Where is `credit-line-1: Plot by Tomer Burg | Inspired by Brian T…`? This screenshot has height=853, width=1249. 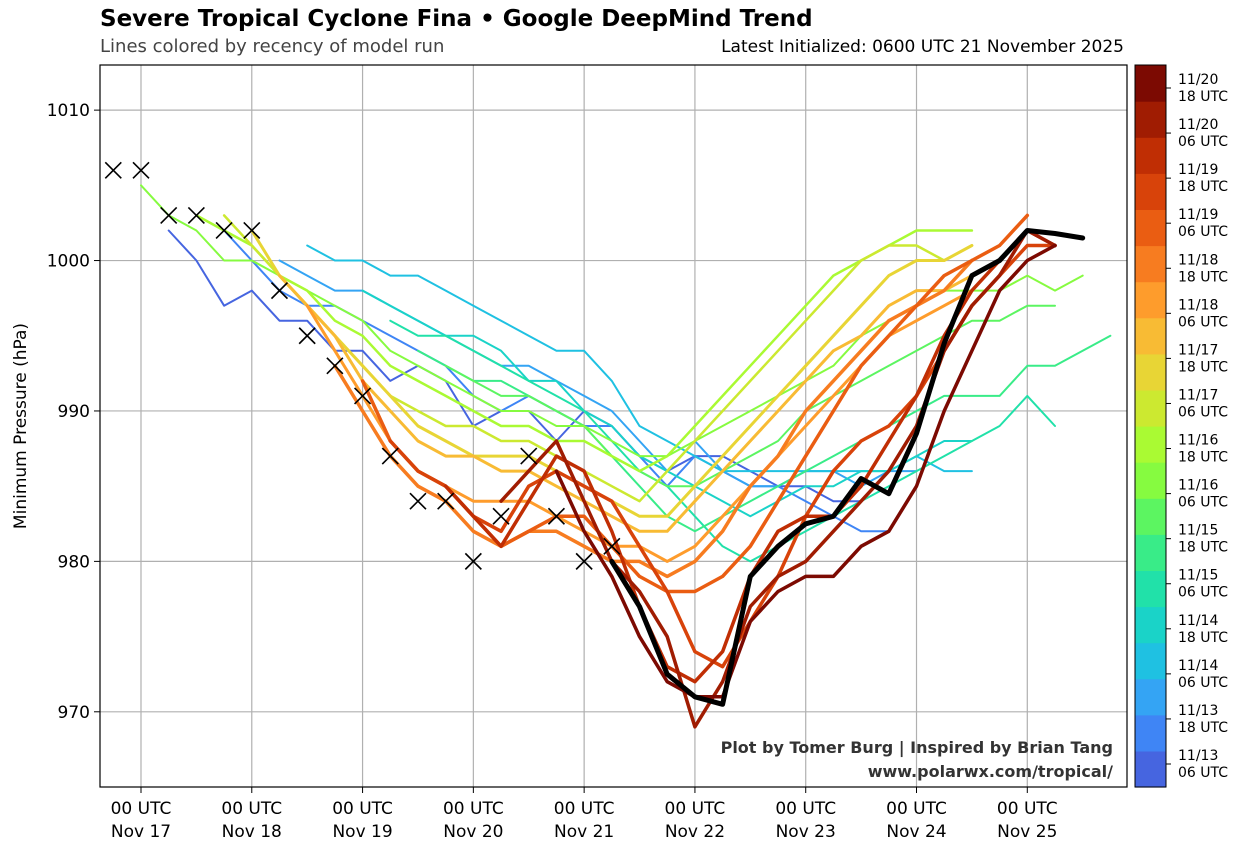 credit-line-1: Plot by Tomer Burg | Inspired by Brian T… is located at coordinates (917, 748).